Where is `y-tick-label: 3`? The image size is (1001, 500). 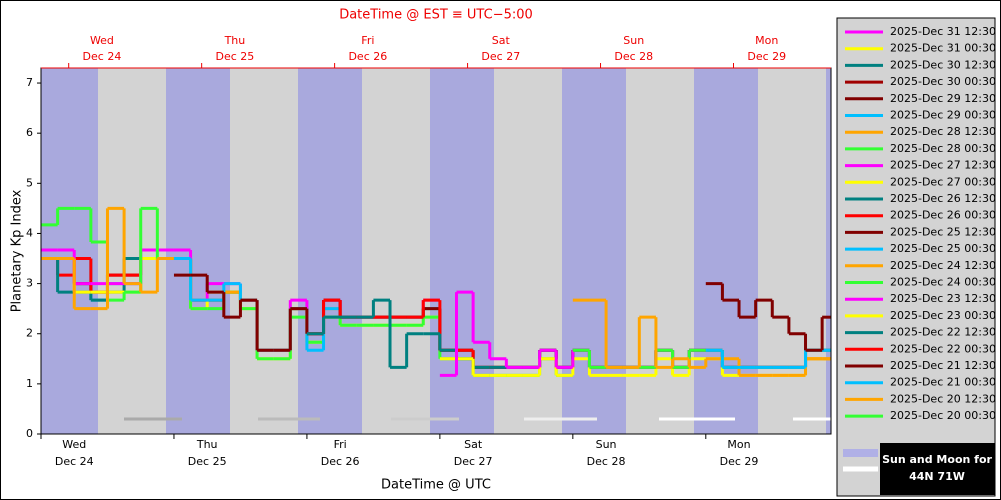
y-tick-label: 3 is located at coordinates (29, 283).